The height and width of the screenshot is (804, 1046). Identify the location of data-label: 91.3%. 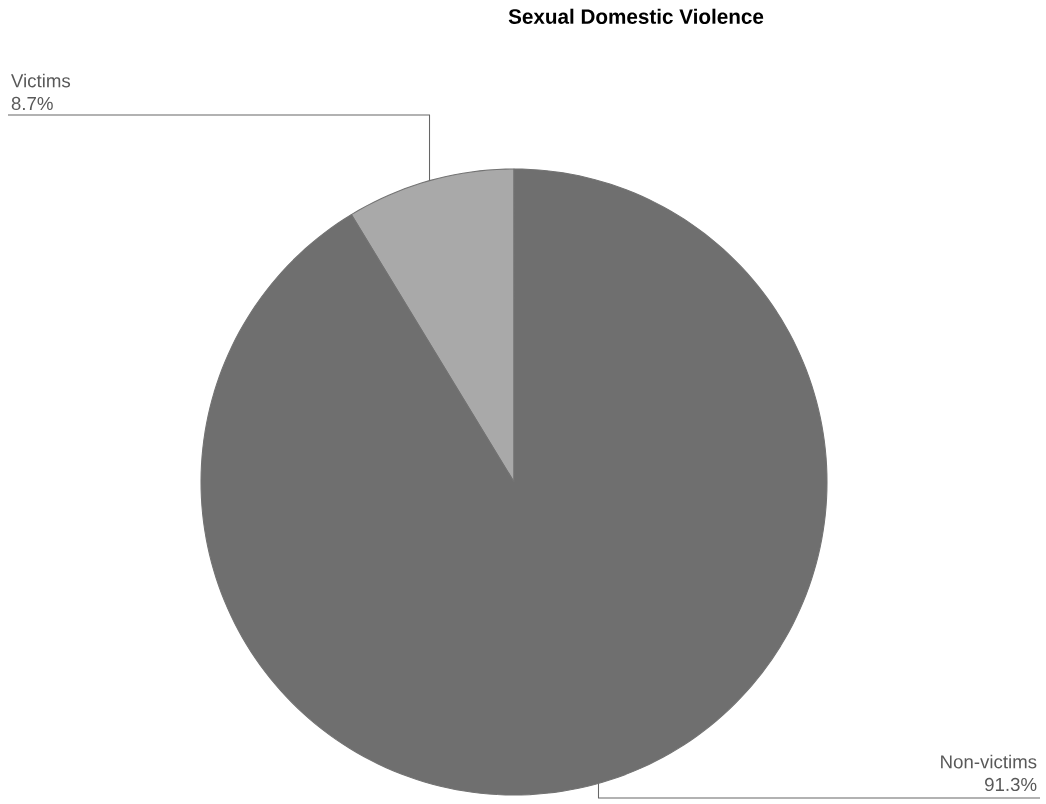
(1011, 784).